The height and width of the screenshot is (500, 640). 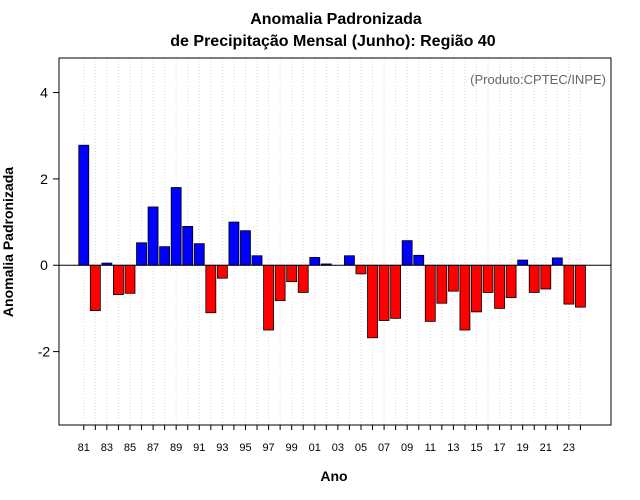 I want to click on x-tick-label: 01, so click(x=315, y=448).